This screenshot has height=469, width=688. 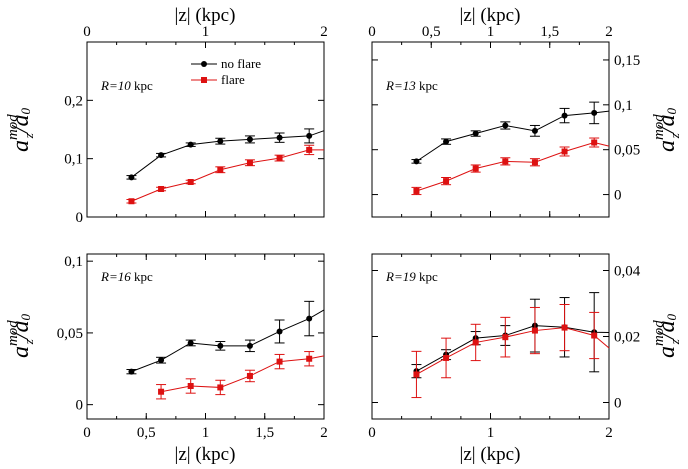 What do you see at coordinates (667, 352) in the screenshot?
I see `y-axis-title-bottom-right-part-0: a` at bounding box center [667, 352].